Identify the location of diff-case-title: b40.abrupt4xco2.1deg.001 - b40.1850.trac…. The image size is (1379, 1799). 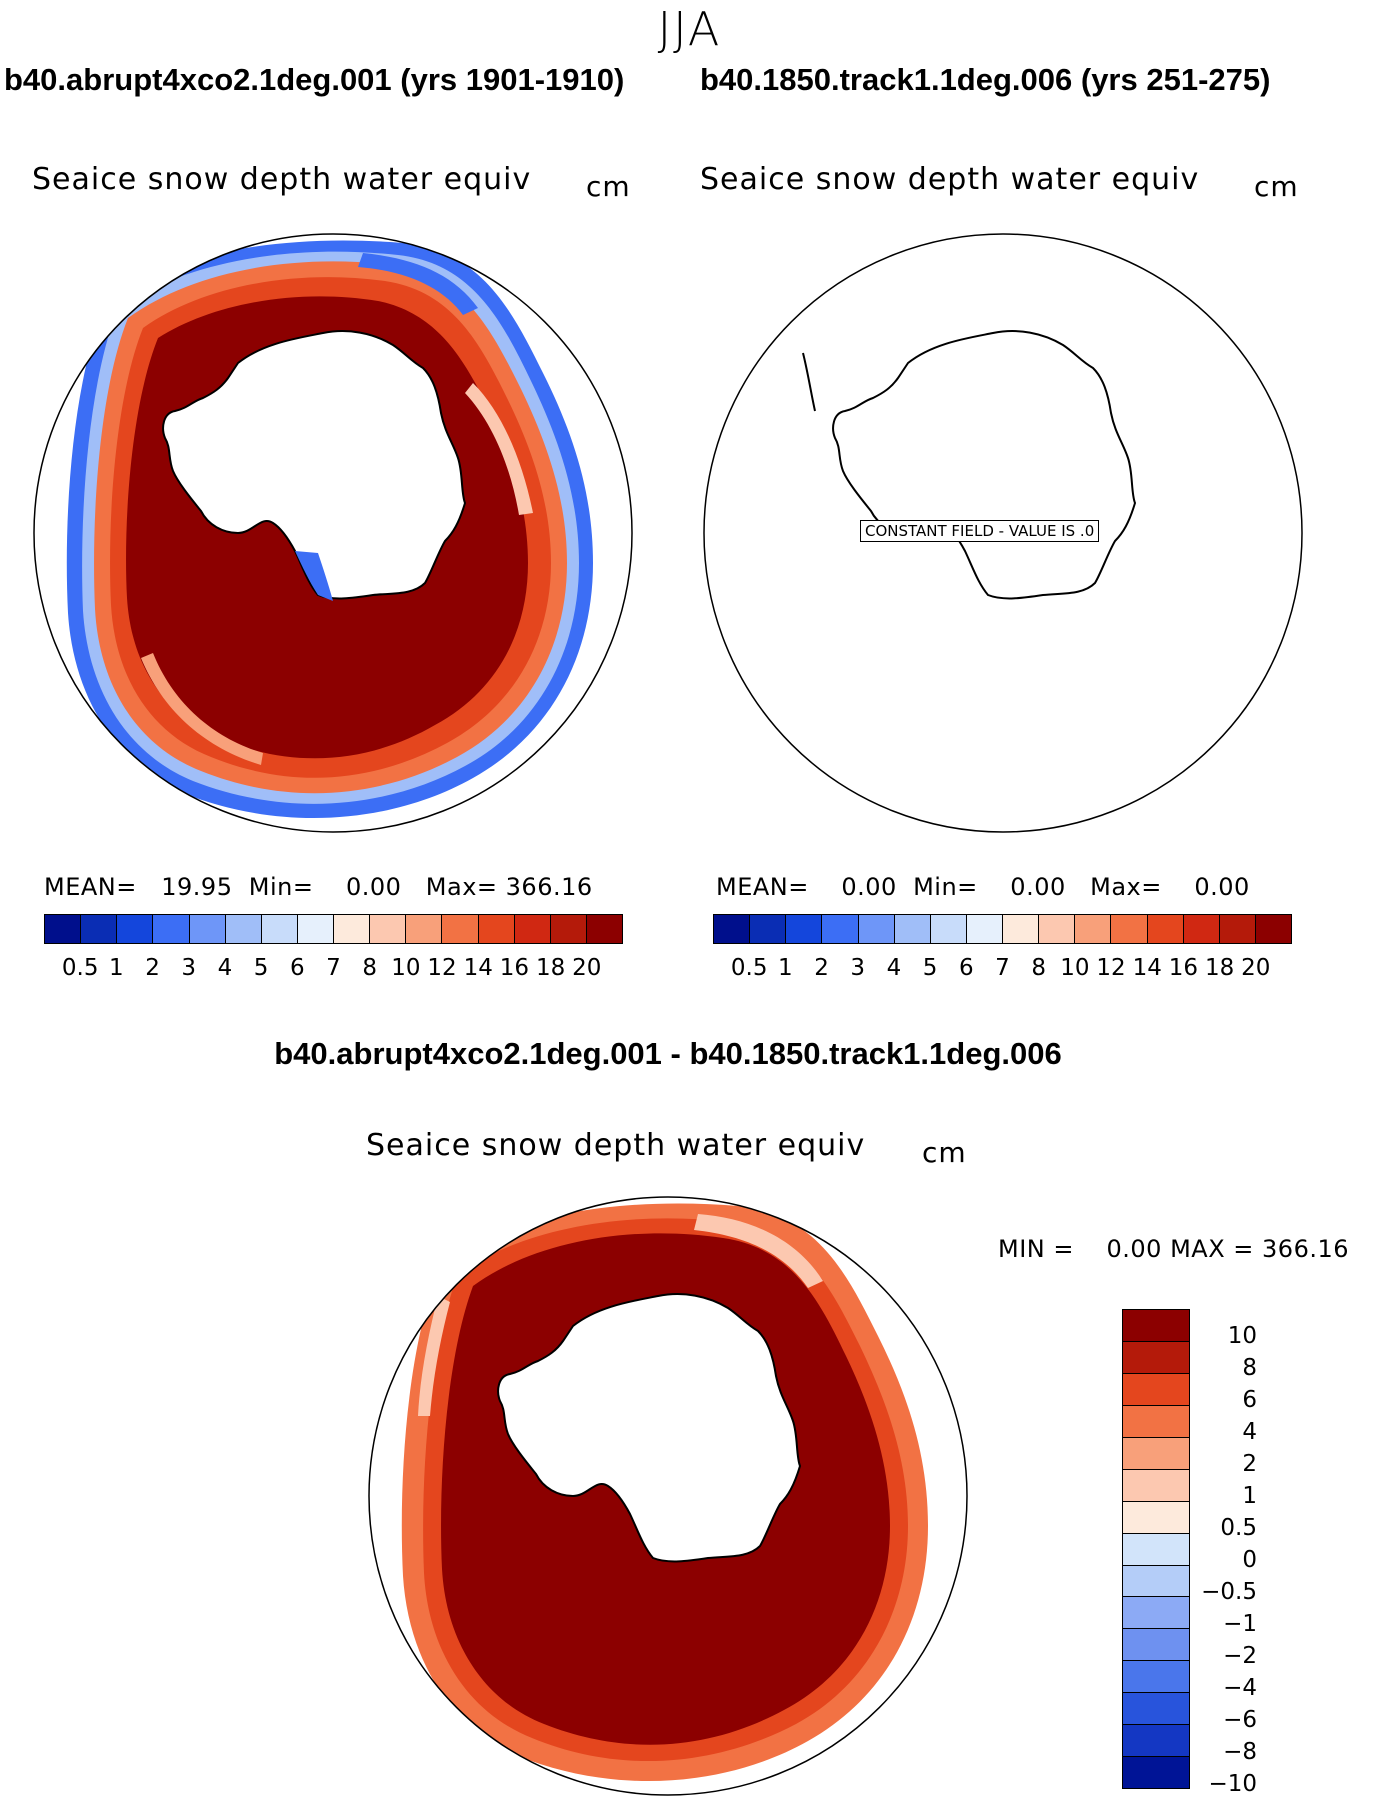
(668, 1053).